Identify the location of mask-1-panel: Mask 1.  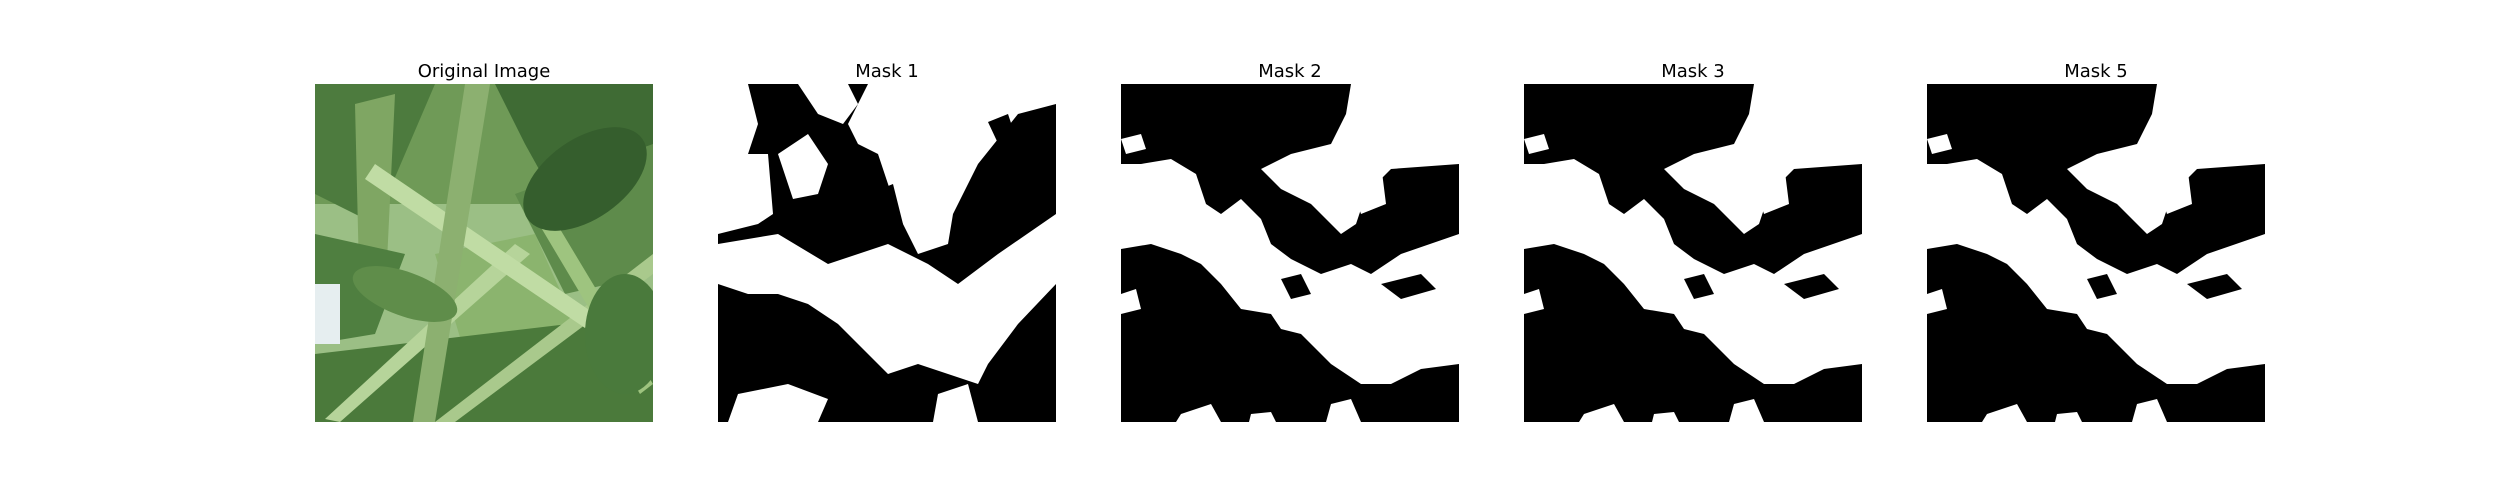
(887, 241).